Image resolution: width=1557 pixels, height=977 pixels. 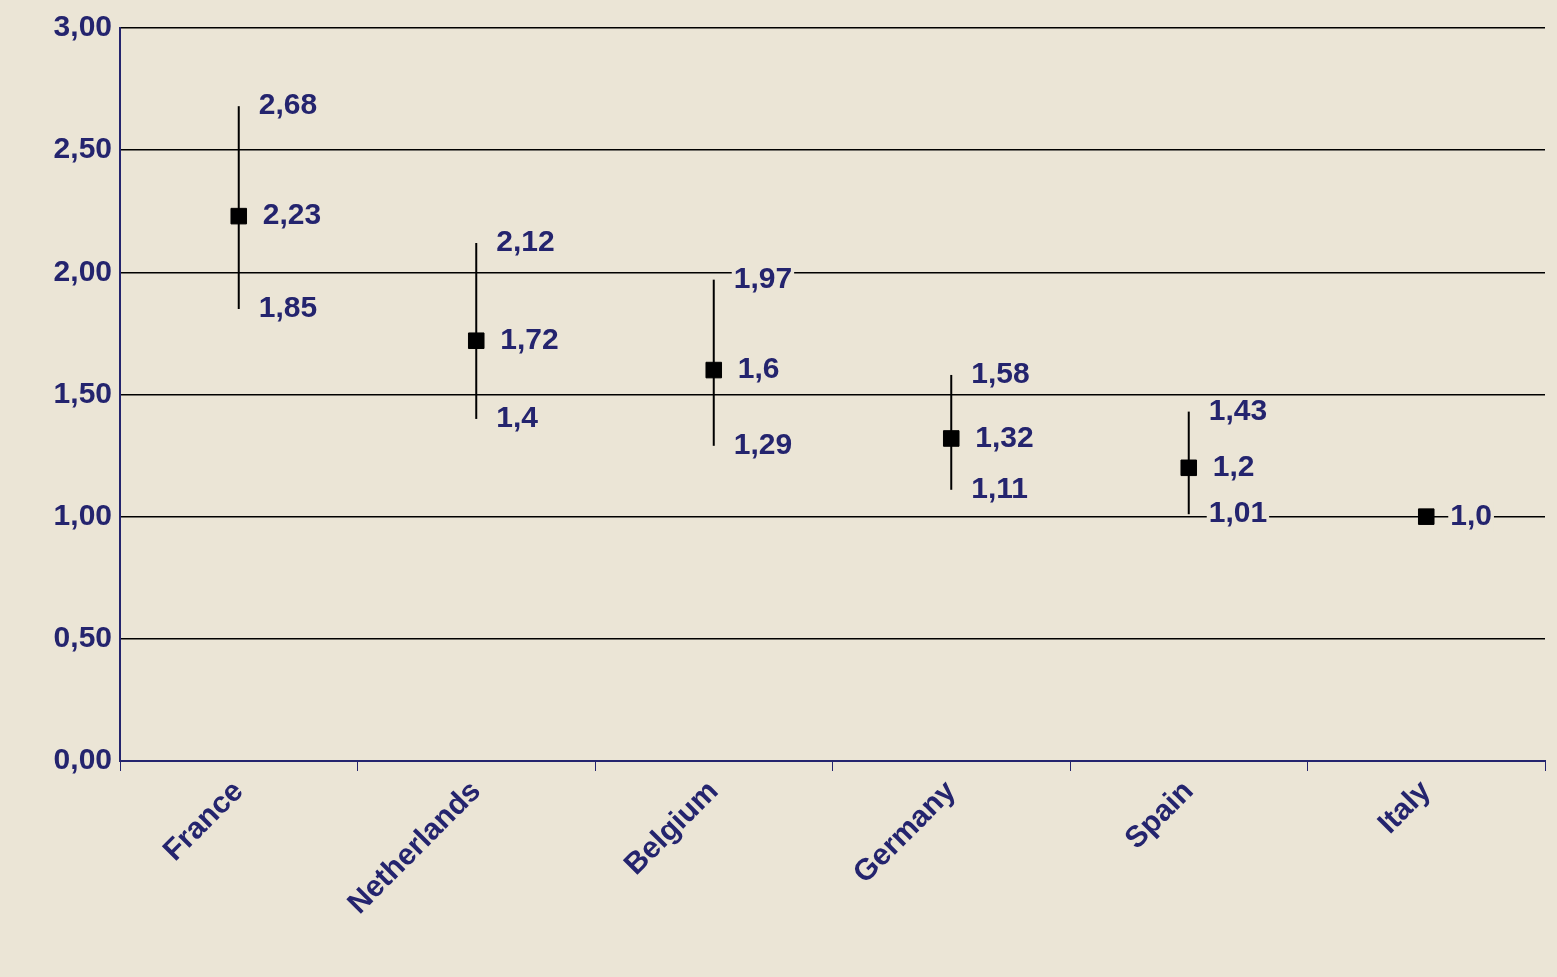 What do you see at coordinates (1238, 512) in the screenshot?
I see `annotation: 1,01` at bounding box center [1238, 512].